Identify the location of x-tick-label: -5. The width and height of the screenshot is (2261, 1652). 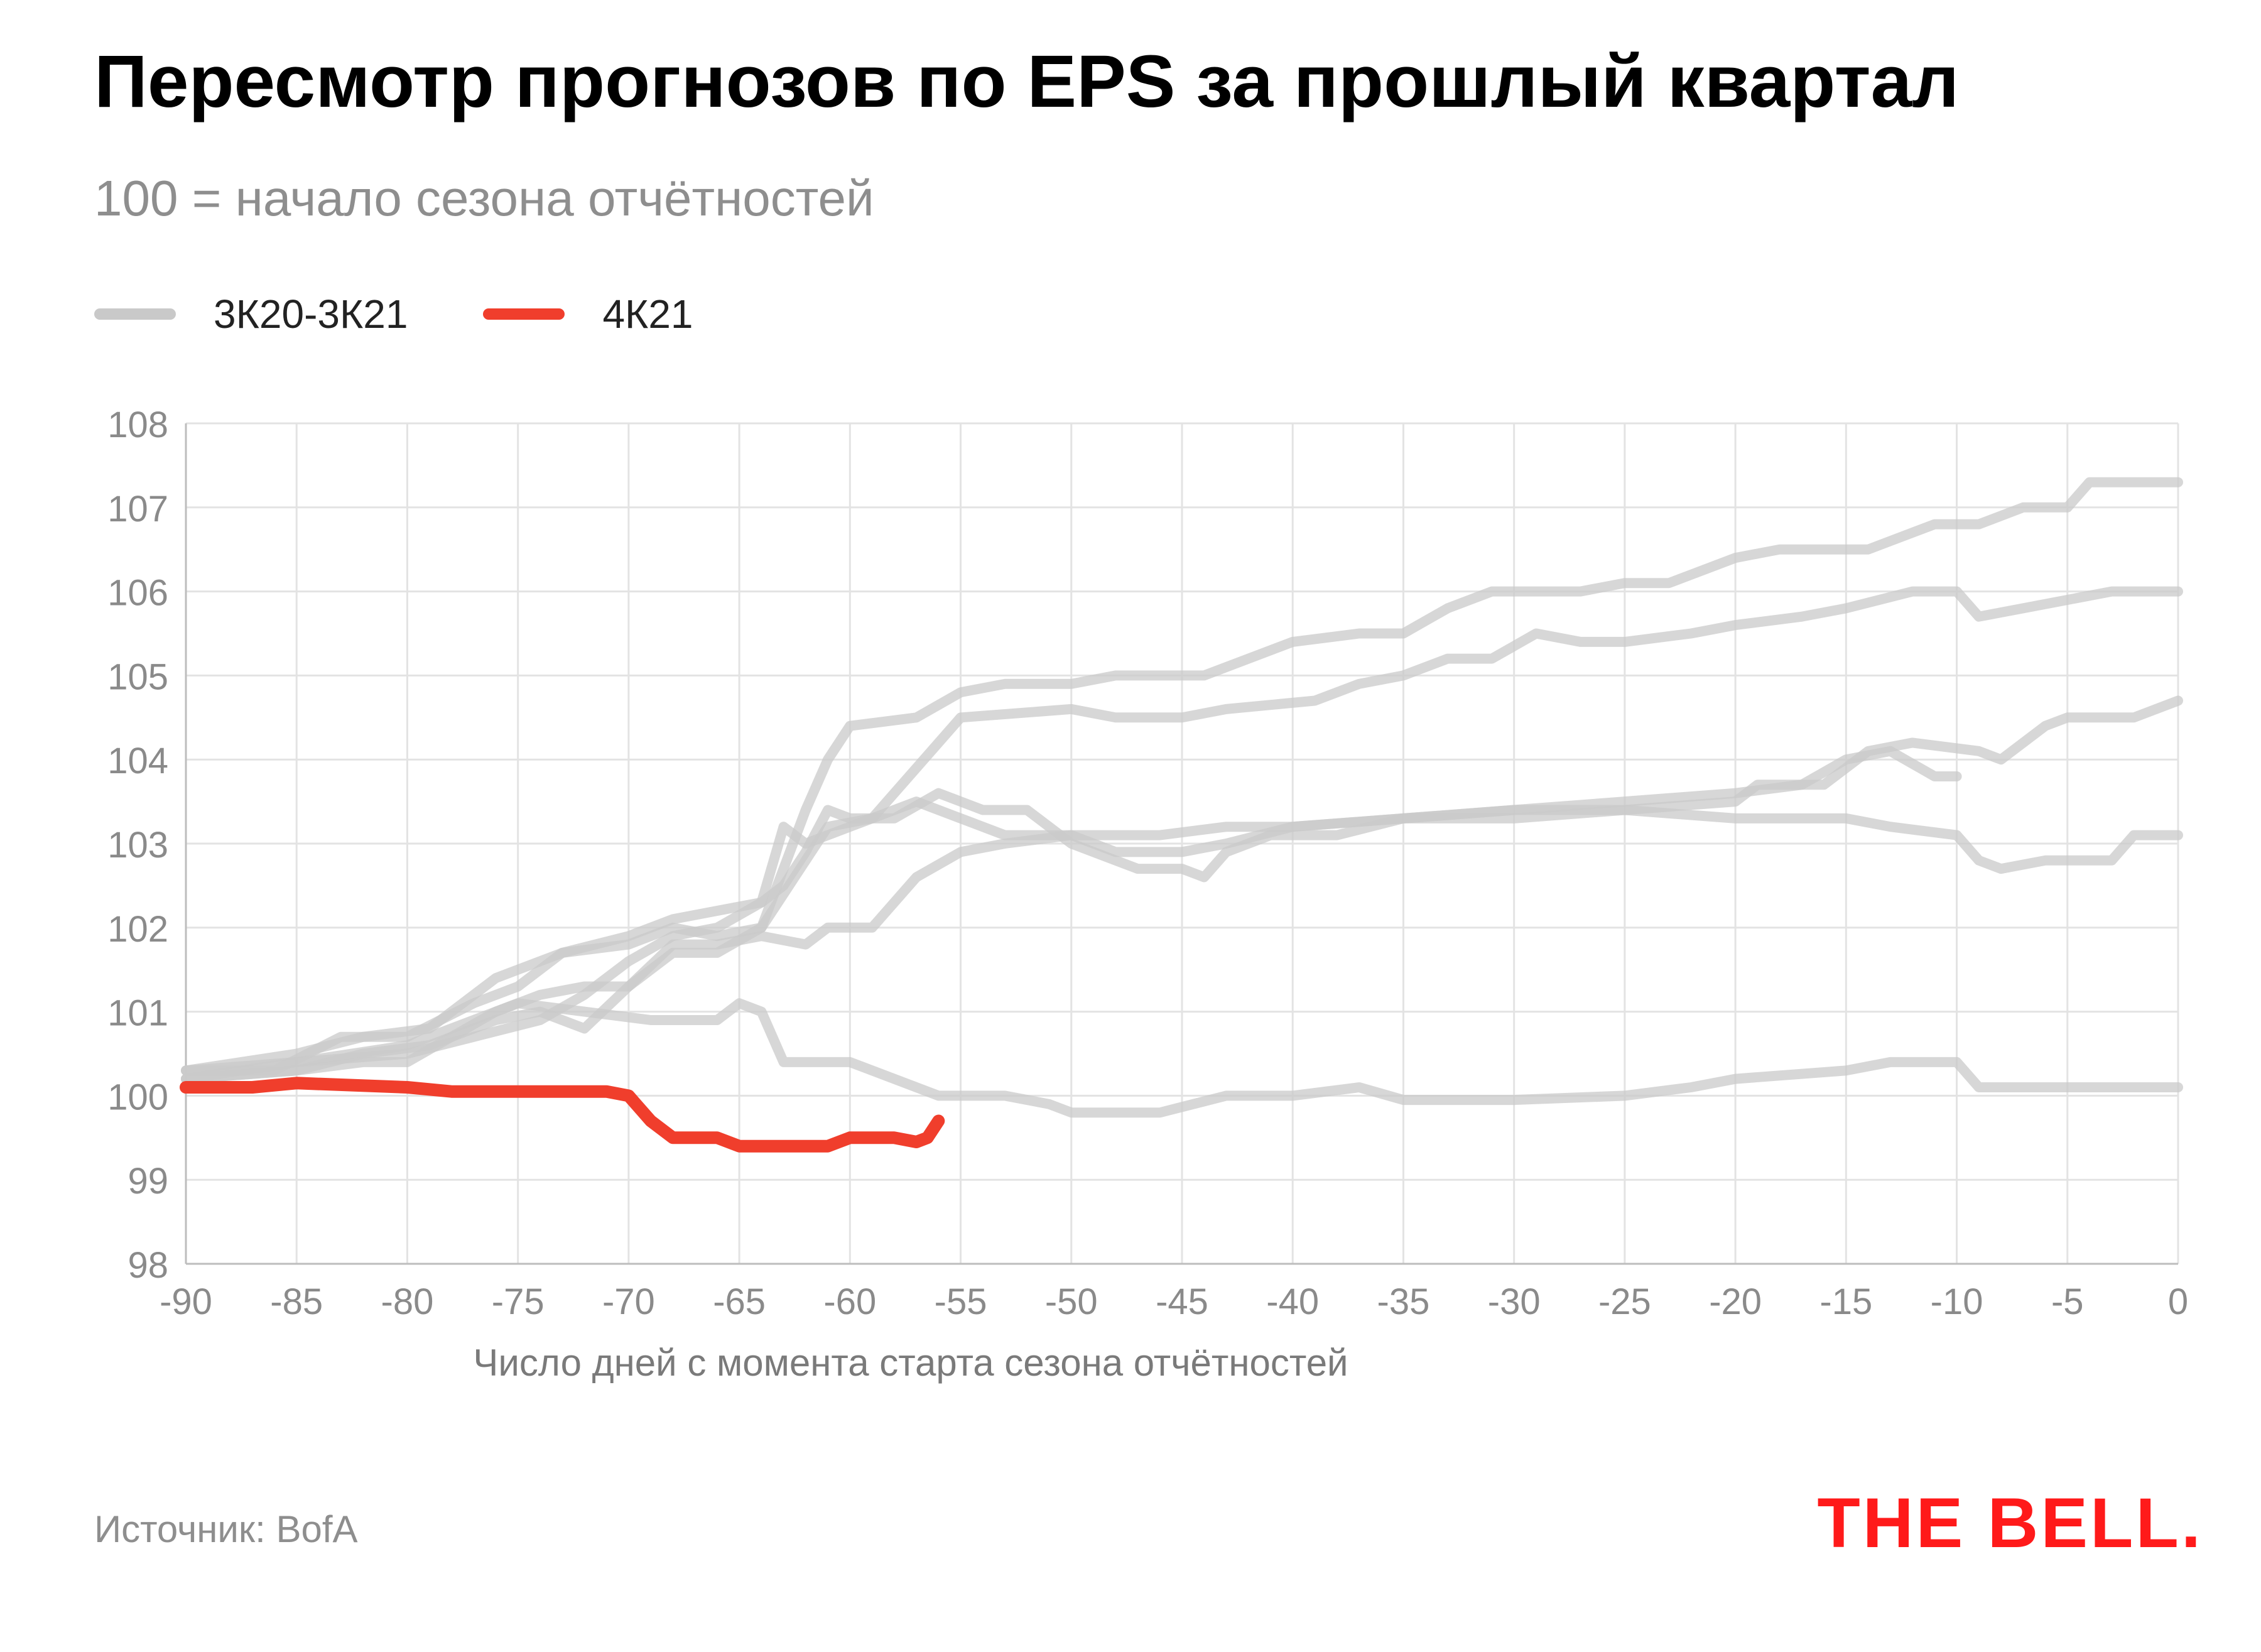
(2068, 1301).